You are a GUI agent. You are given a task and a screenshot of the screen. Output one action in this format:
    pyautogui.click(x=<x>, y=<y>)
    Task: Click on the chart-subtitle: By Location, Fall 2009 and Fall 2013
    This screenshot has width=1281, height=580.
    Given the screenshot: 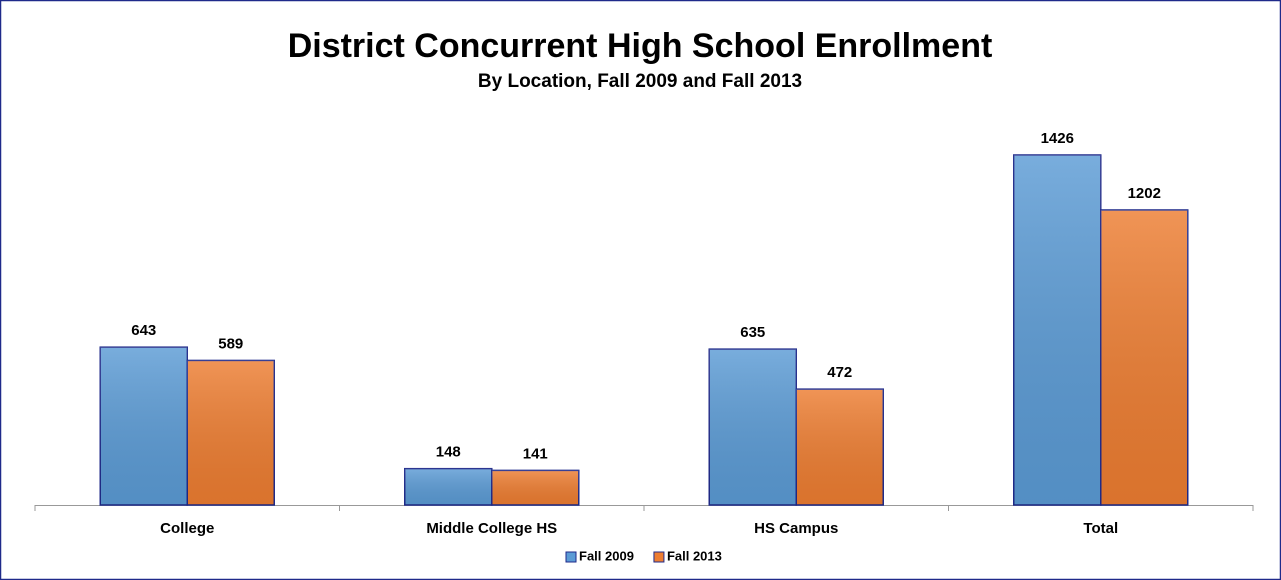 What is the action you would take?
    pyautogui.click(x=640, y=81)
    